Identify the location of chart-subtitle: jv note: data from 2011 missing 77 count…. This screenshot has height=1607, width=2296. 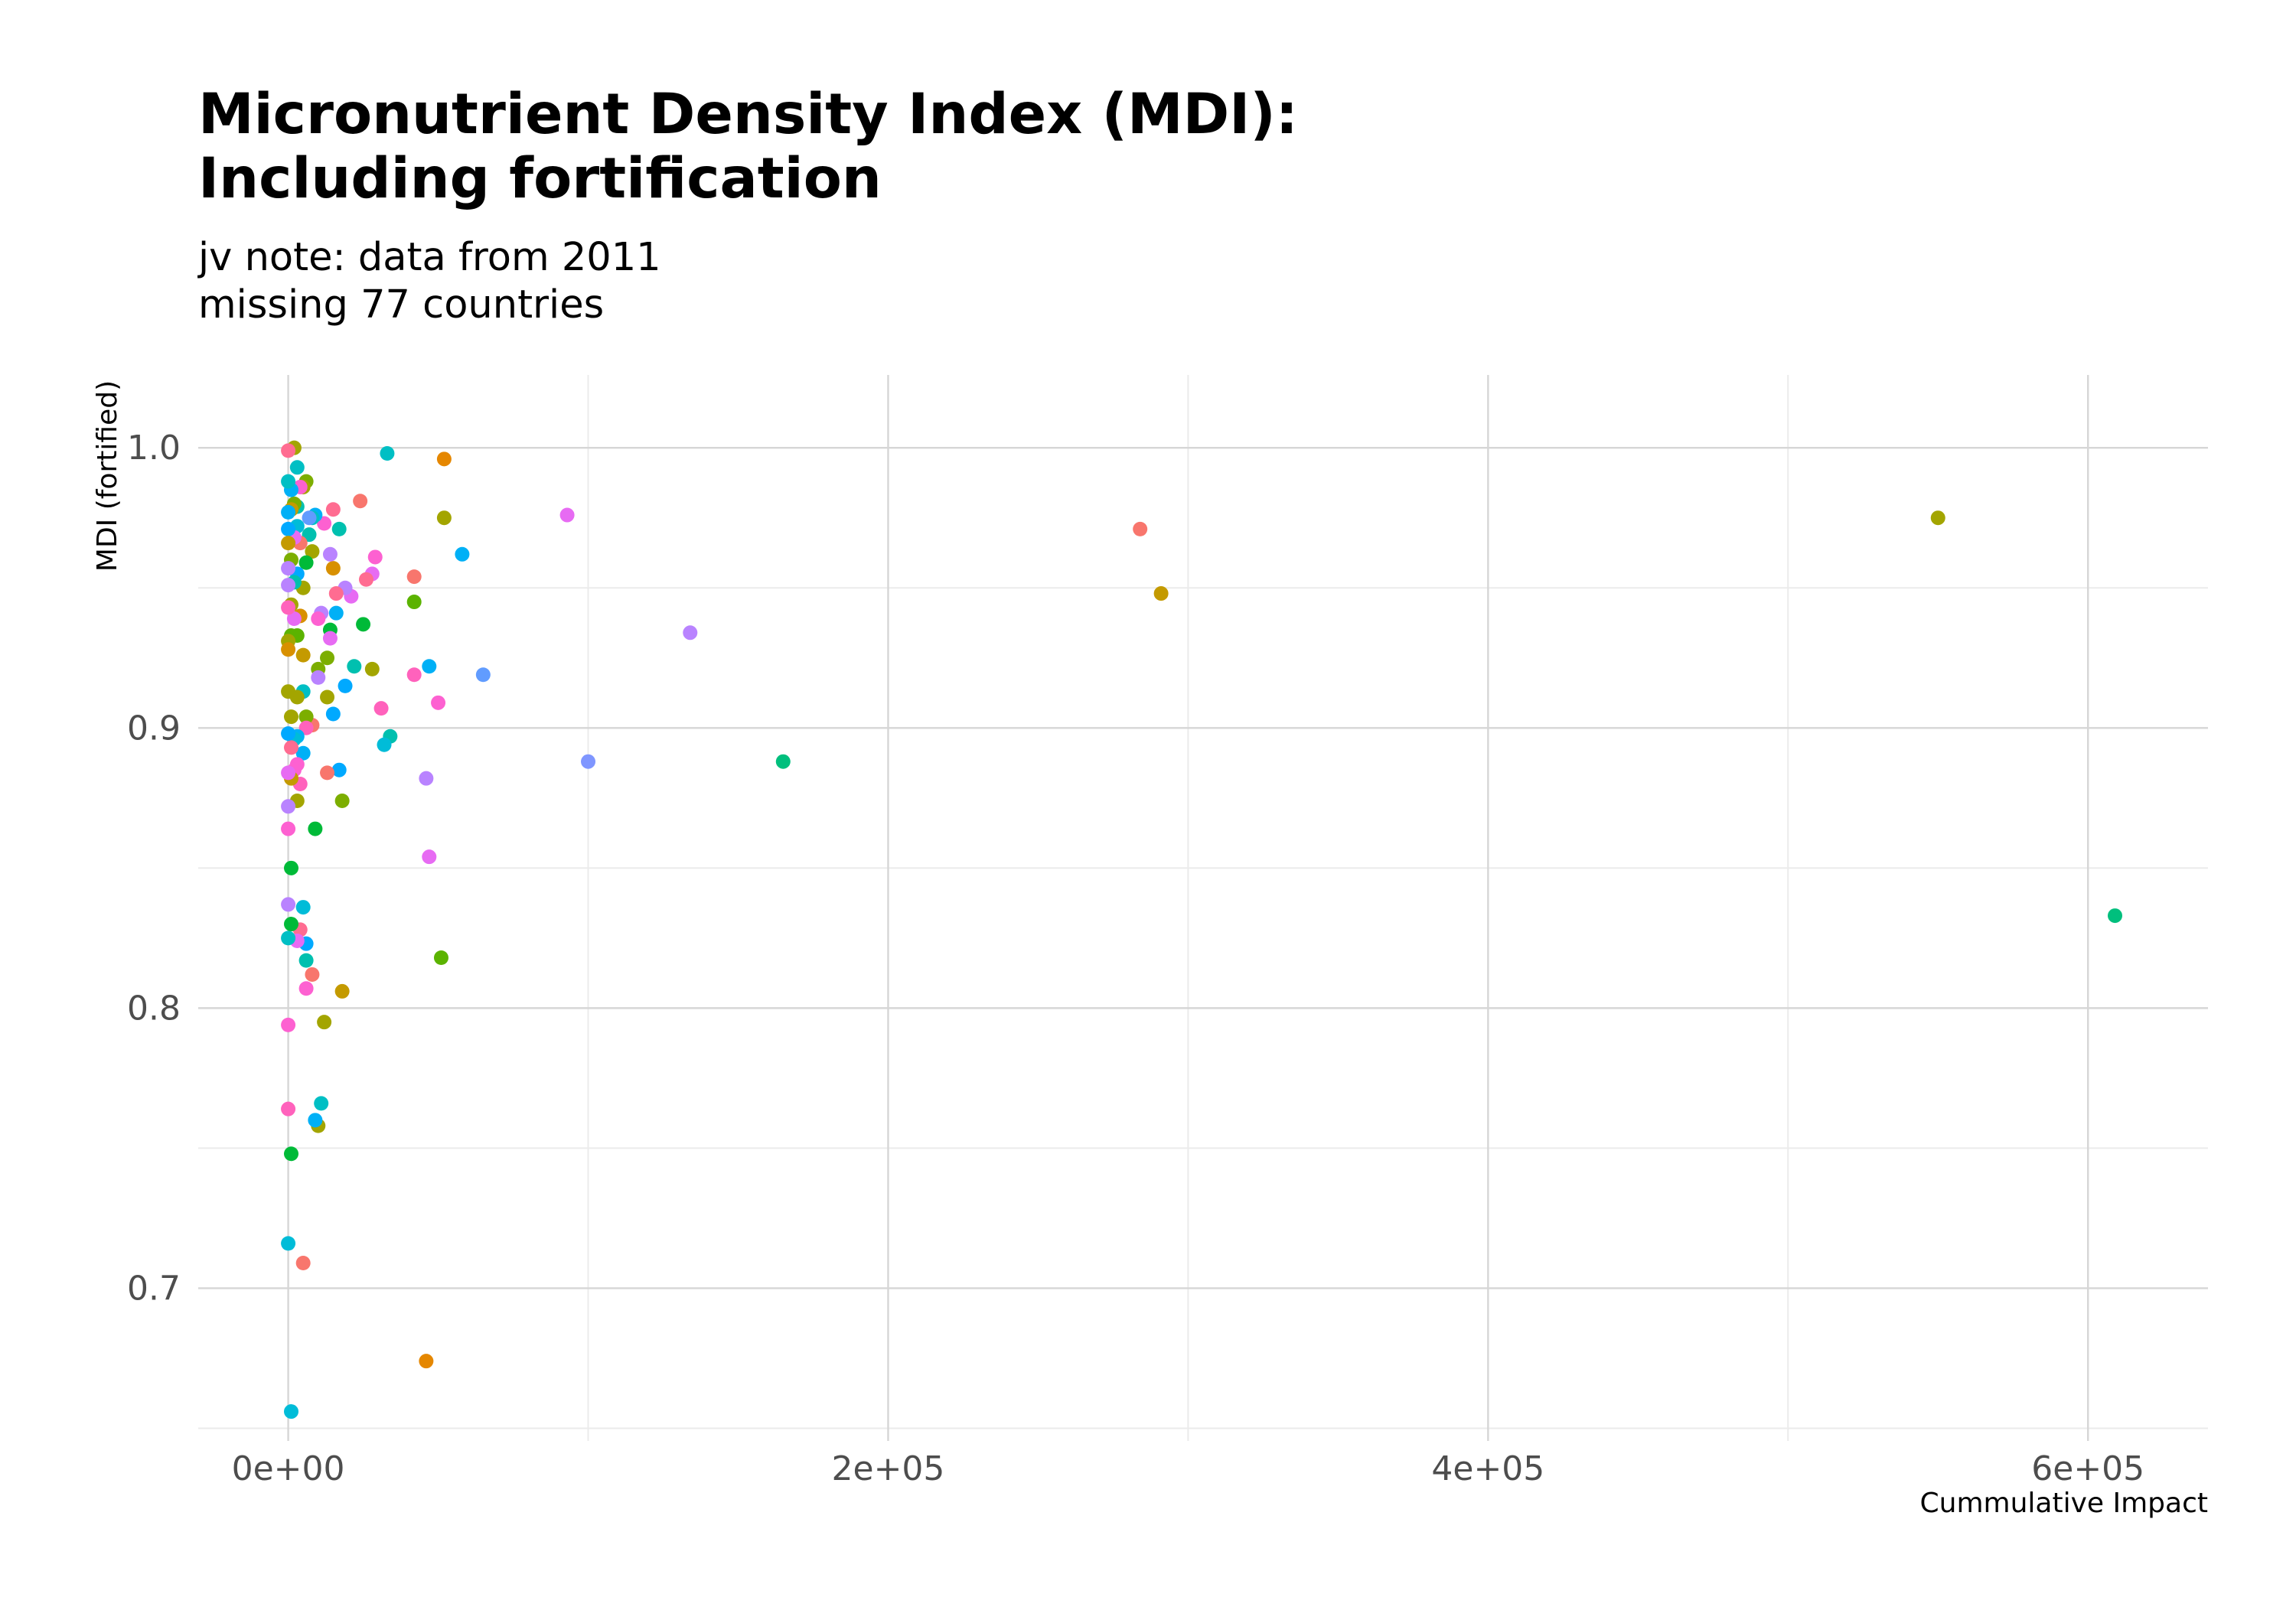
(429, 281).